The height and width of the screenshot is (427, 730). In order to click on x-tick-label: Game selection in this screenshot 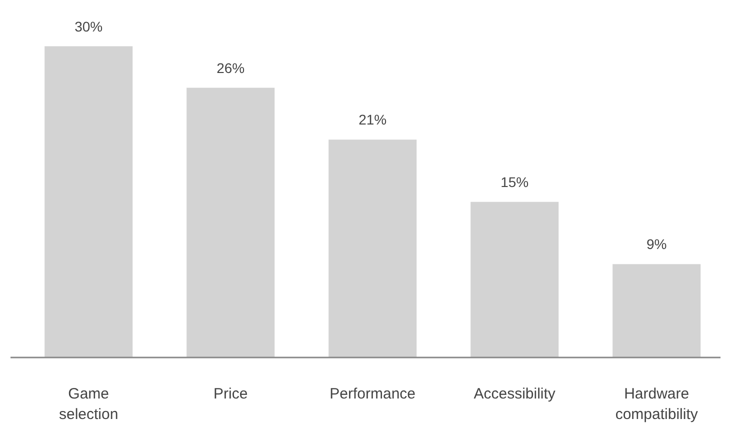, I will do `click(88, 404)`.